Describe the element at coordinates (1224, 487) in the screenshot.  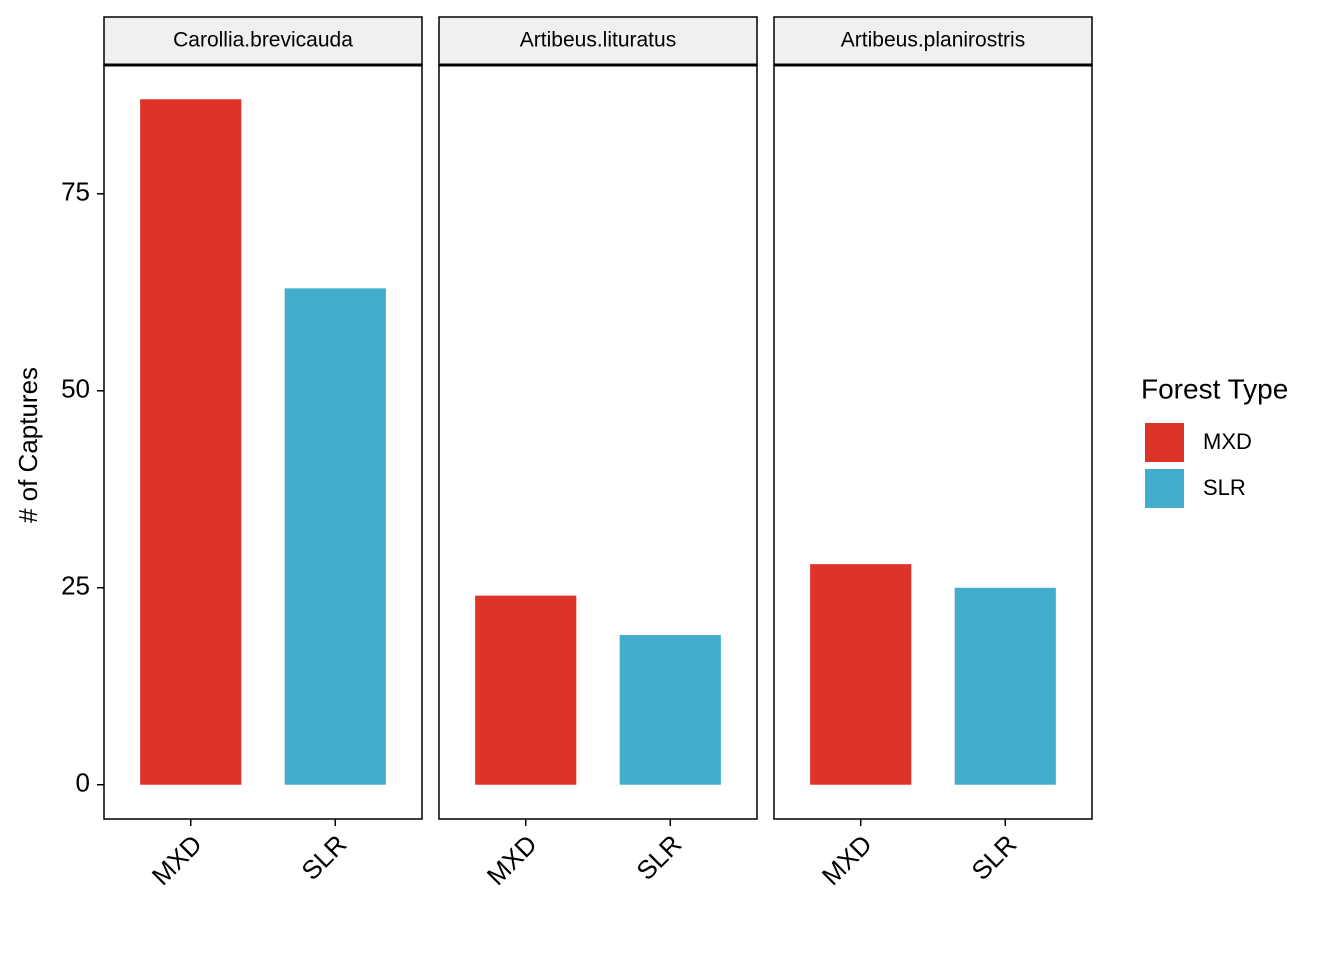
I see `legend-label: SLR` at that location.